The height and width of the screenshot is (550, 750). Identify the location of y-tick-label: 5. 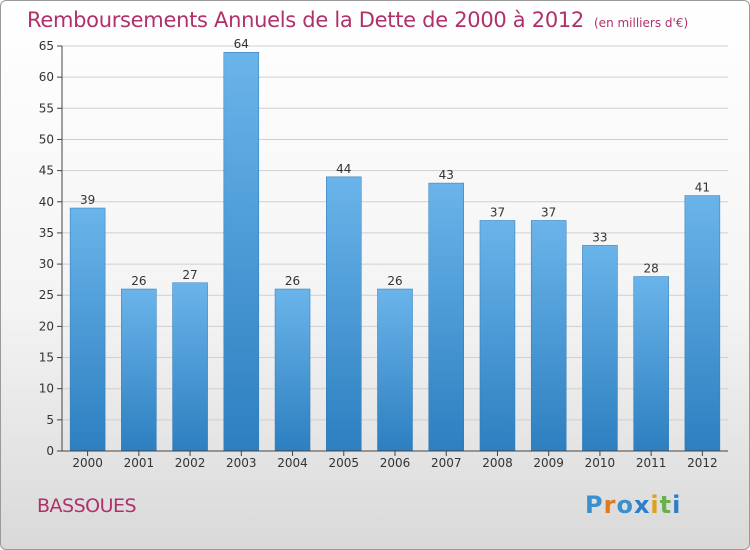
(50, 420).